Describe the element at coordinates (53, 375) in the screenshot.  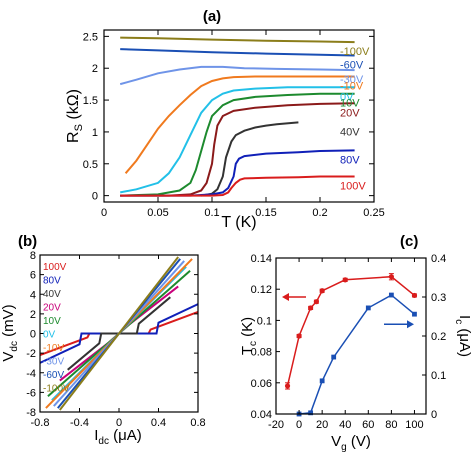
I see `legend-entry--60V: -60V` at that location.